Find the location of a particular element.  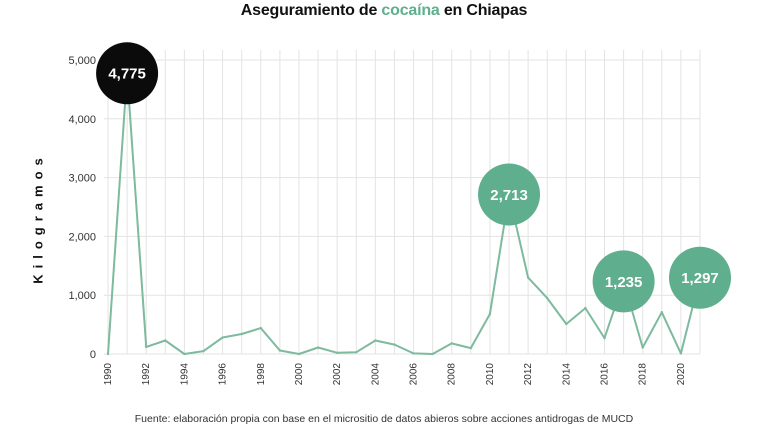

x-tick-label: 2010 is located at coordinates (490, 374).